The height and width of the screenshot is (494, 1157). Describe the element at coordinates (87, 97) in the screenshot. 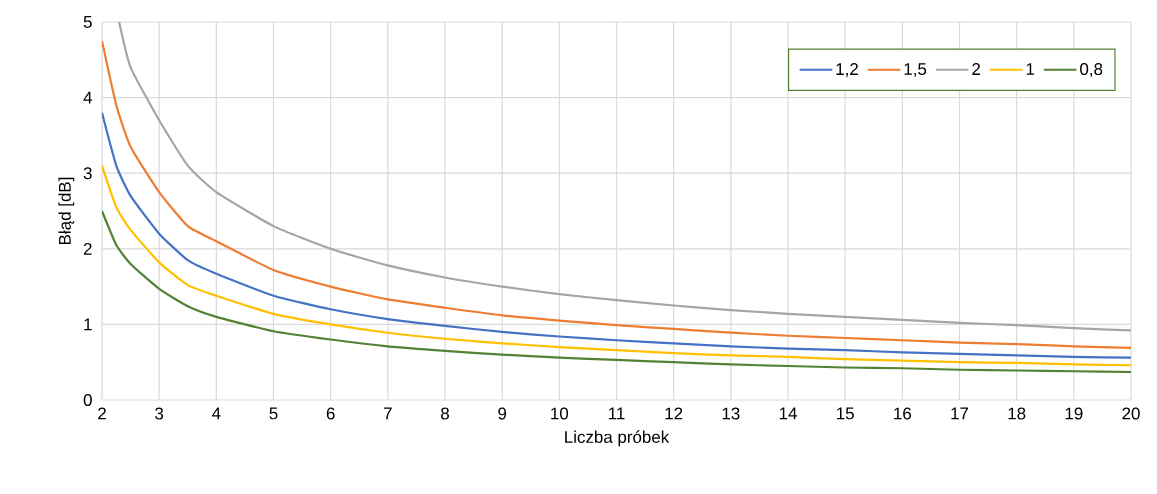

I see `y-tick-label: 4` at that location.